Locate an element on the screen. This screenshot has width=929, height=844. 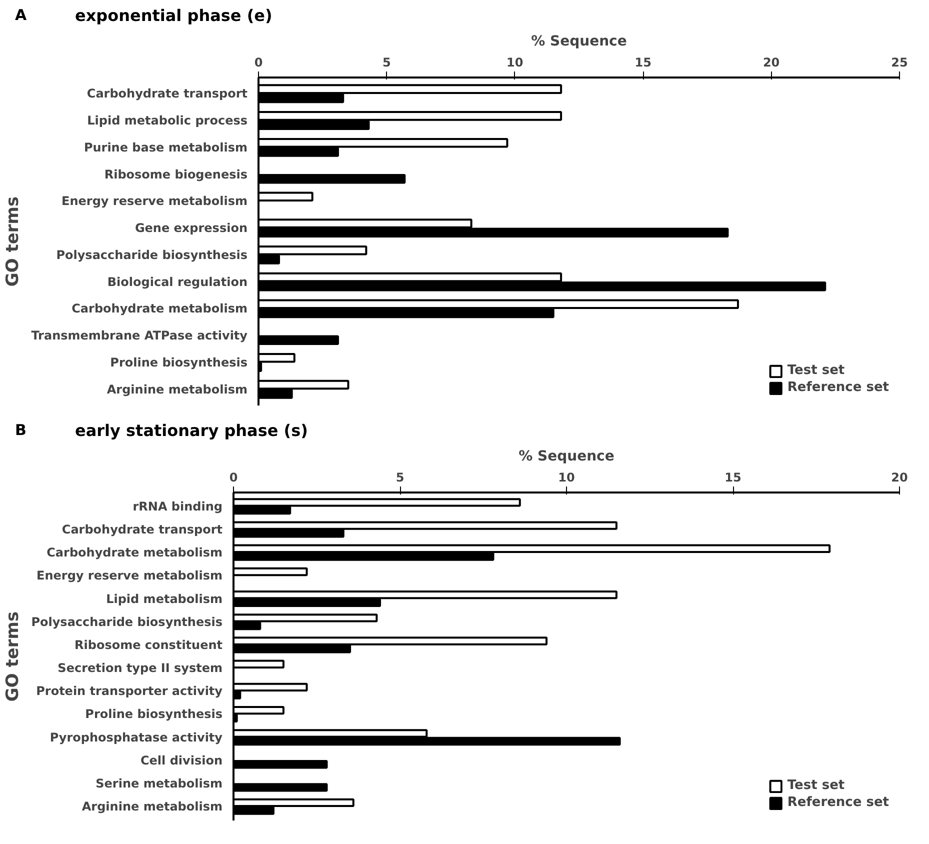
y-tick-label: Pyrophosphatase activity is located at coordinates (136, 737).